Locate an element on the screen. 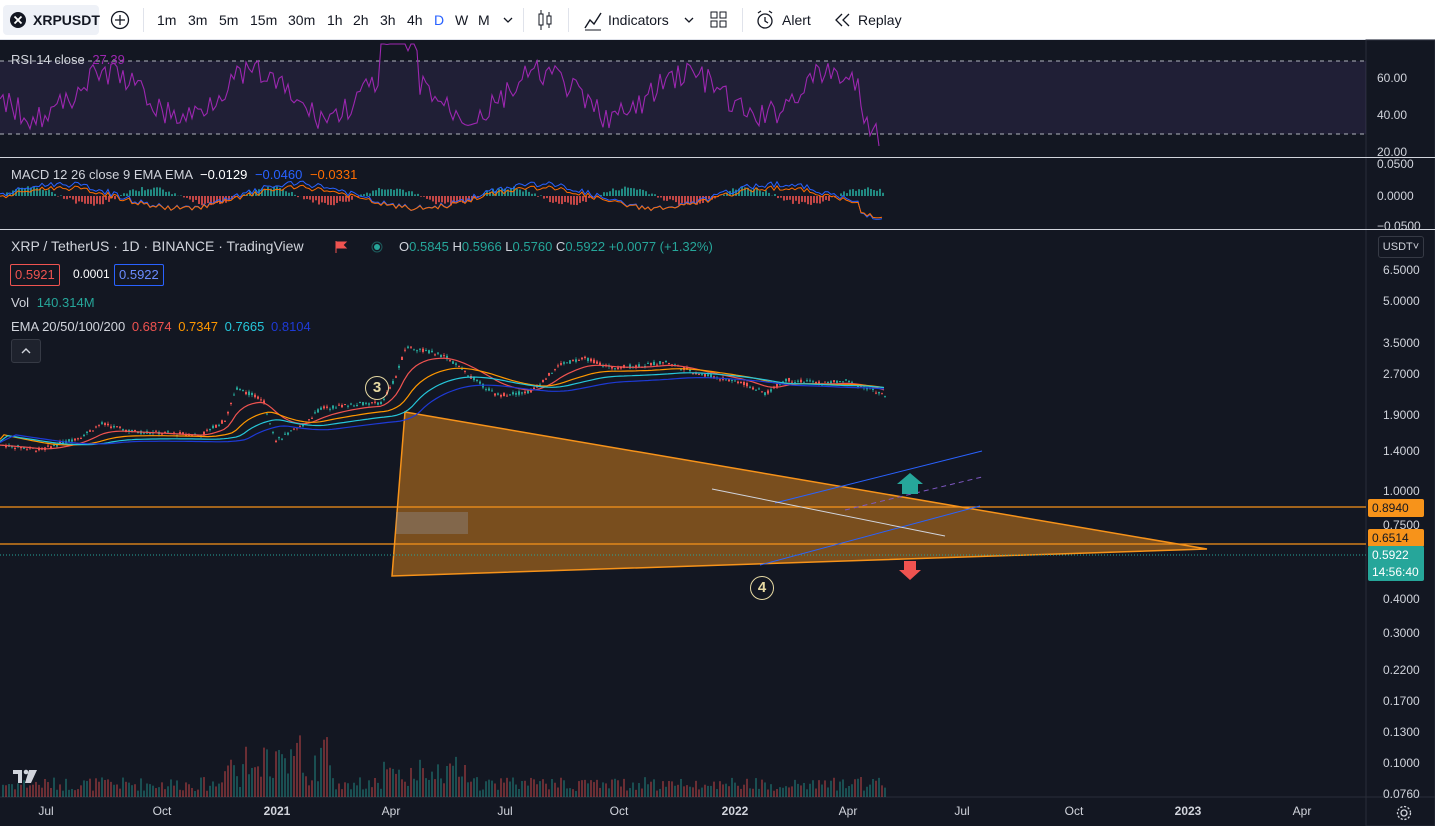 Image resolution: width=1435 pixels, height=826 pixels. interval-30m: 30m is located at coordinates (302, 20).